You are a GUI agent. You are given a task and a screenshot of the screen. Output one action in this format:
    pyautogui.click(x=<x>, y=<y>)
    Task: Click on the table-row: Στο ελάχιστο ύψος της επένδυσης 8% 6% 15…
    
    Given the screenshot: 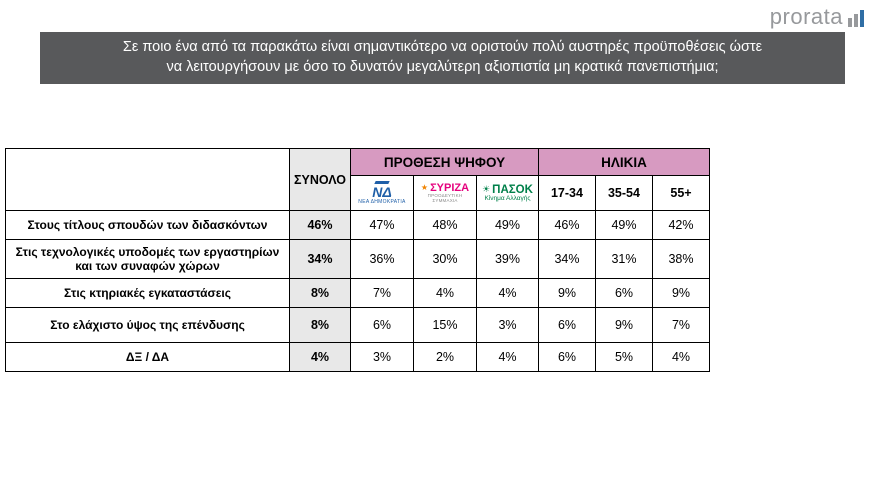 What is the action you would take?
    pyautogui.click(x=357, y=325)
    